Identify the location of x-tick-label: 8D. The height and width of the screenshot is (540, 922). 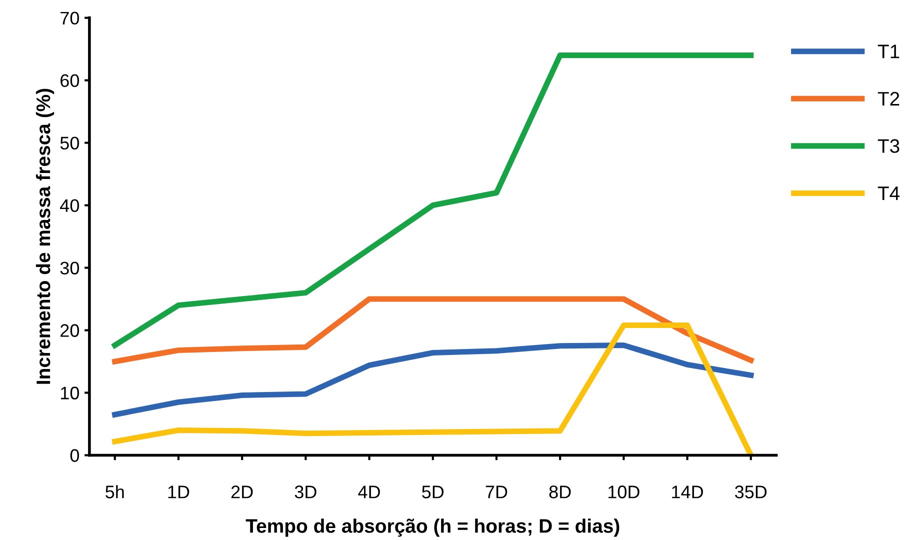
(560, 492).